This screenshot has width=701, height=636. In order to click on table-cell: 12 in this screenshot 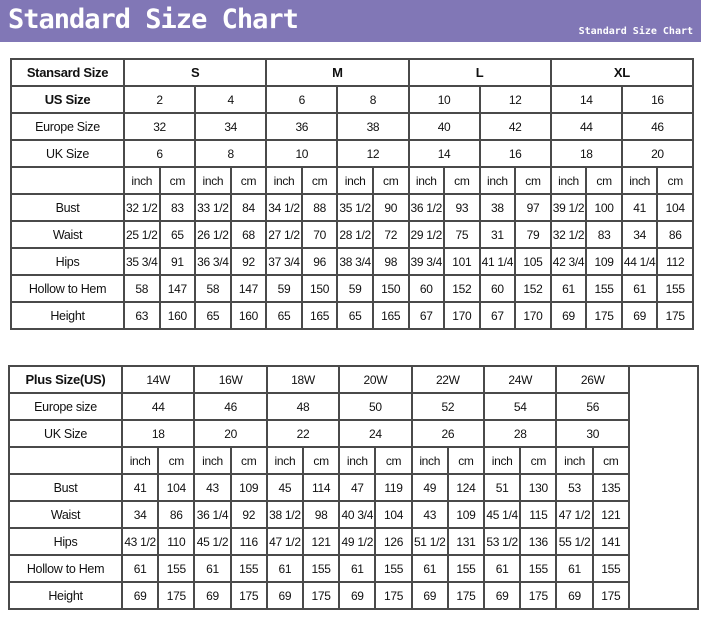, I will do `click(373, 153)`.